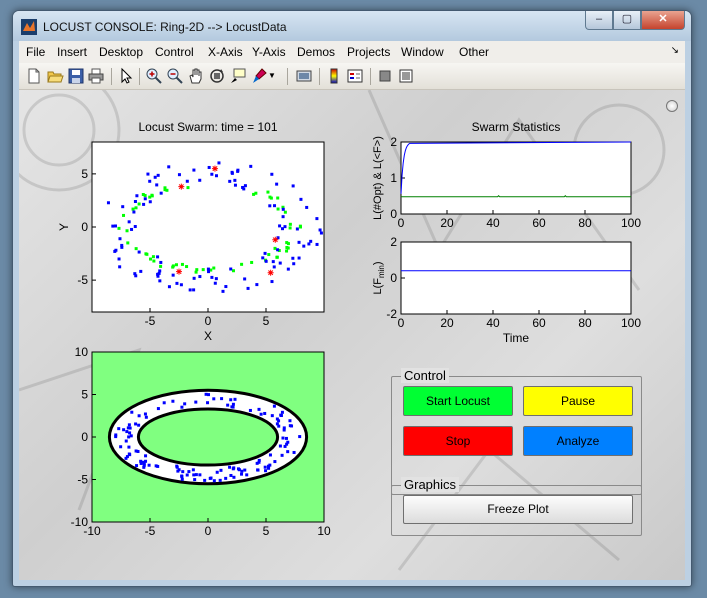 The width and height of the screenshot is (707, 598). I want to click on maximize-button: ▢, so click(627, 20).